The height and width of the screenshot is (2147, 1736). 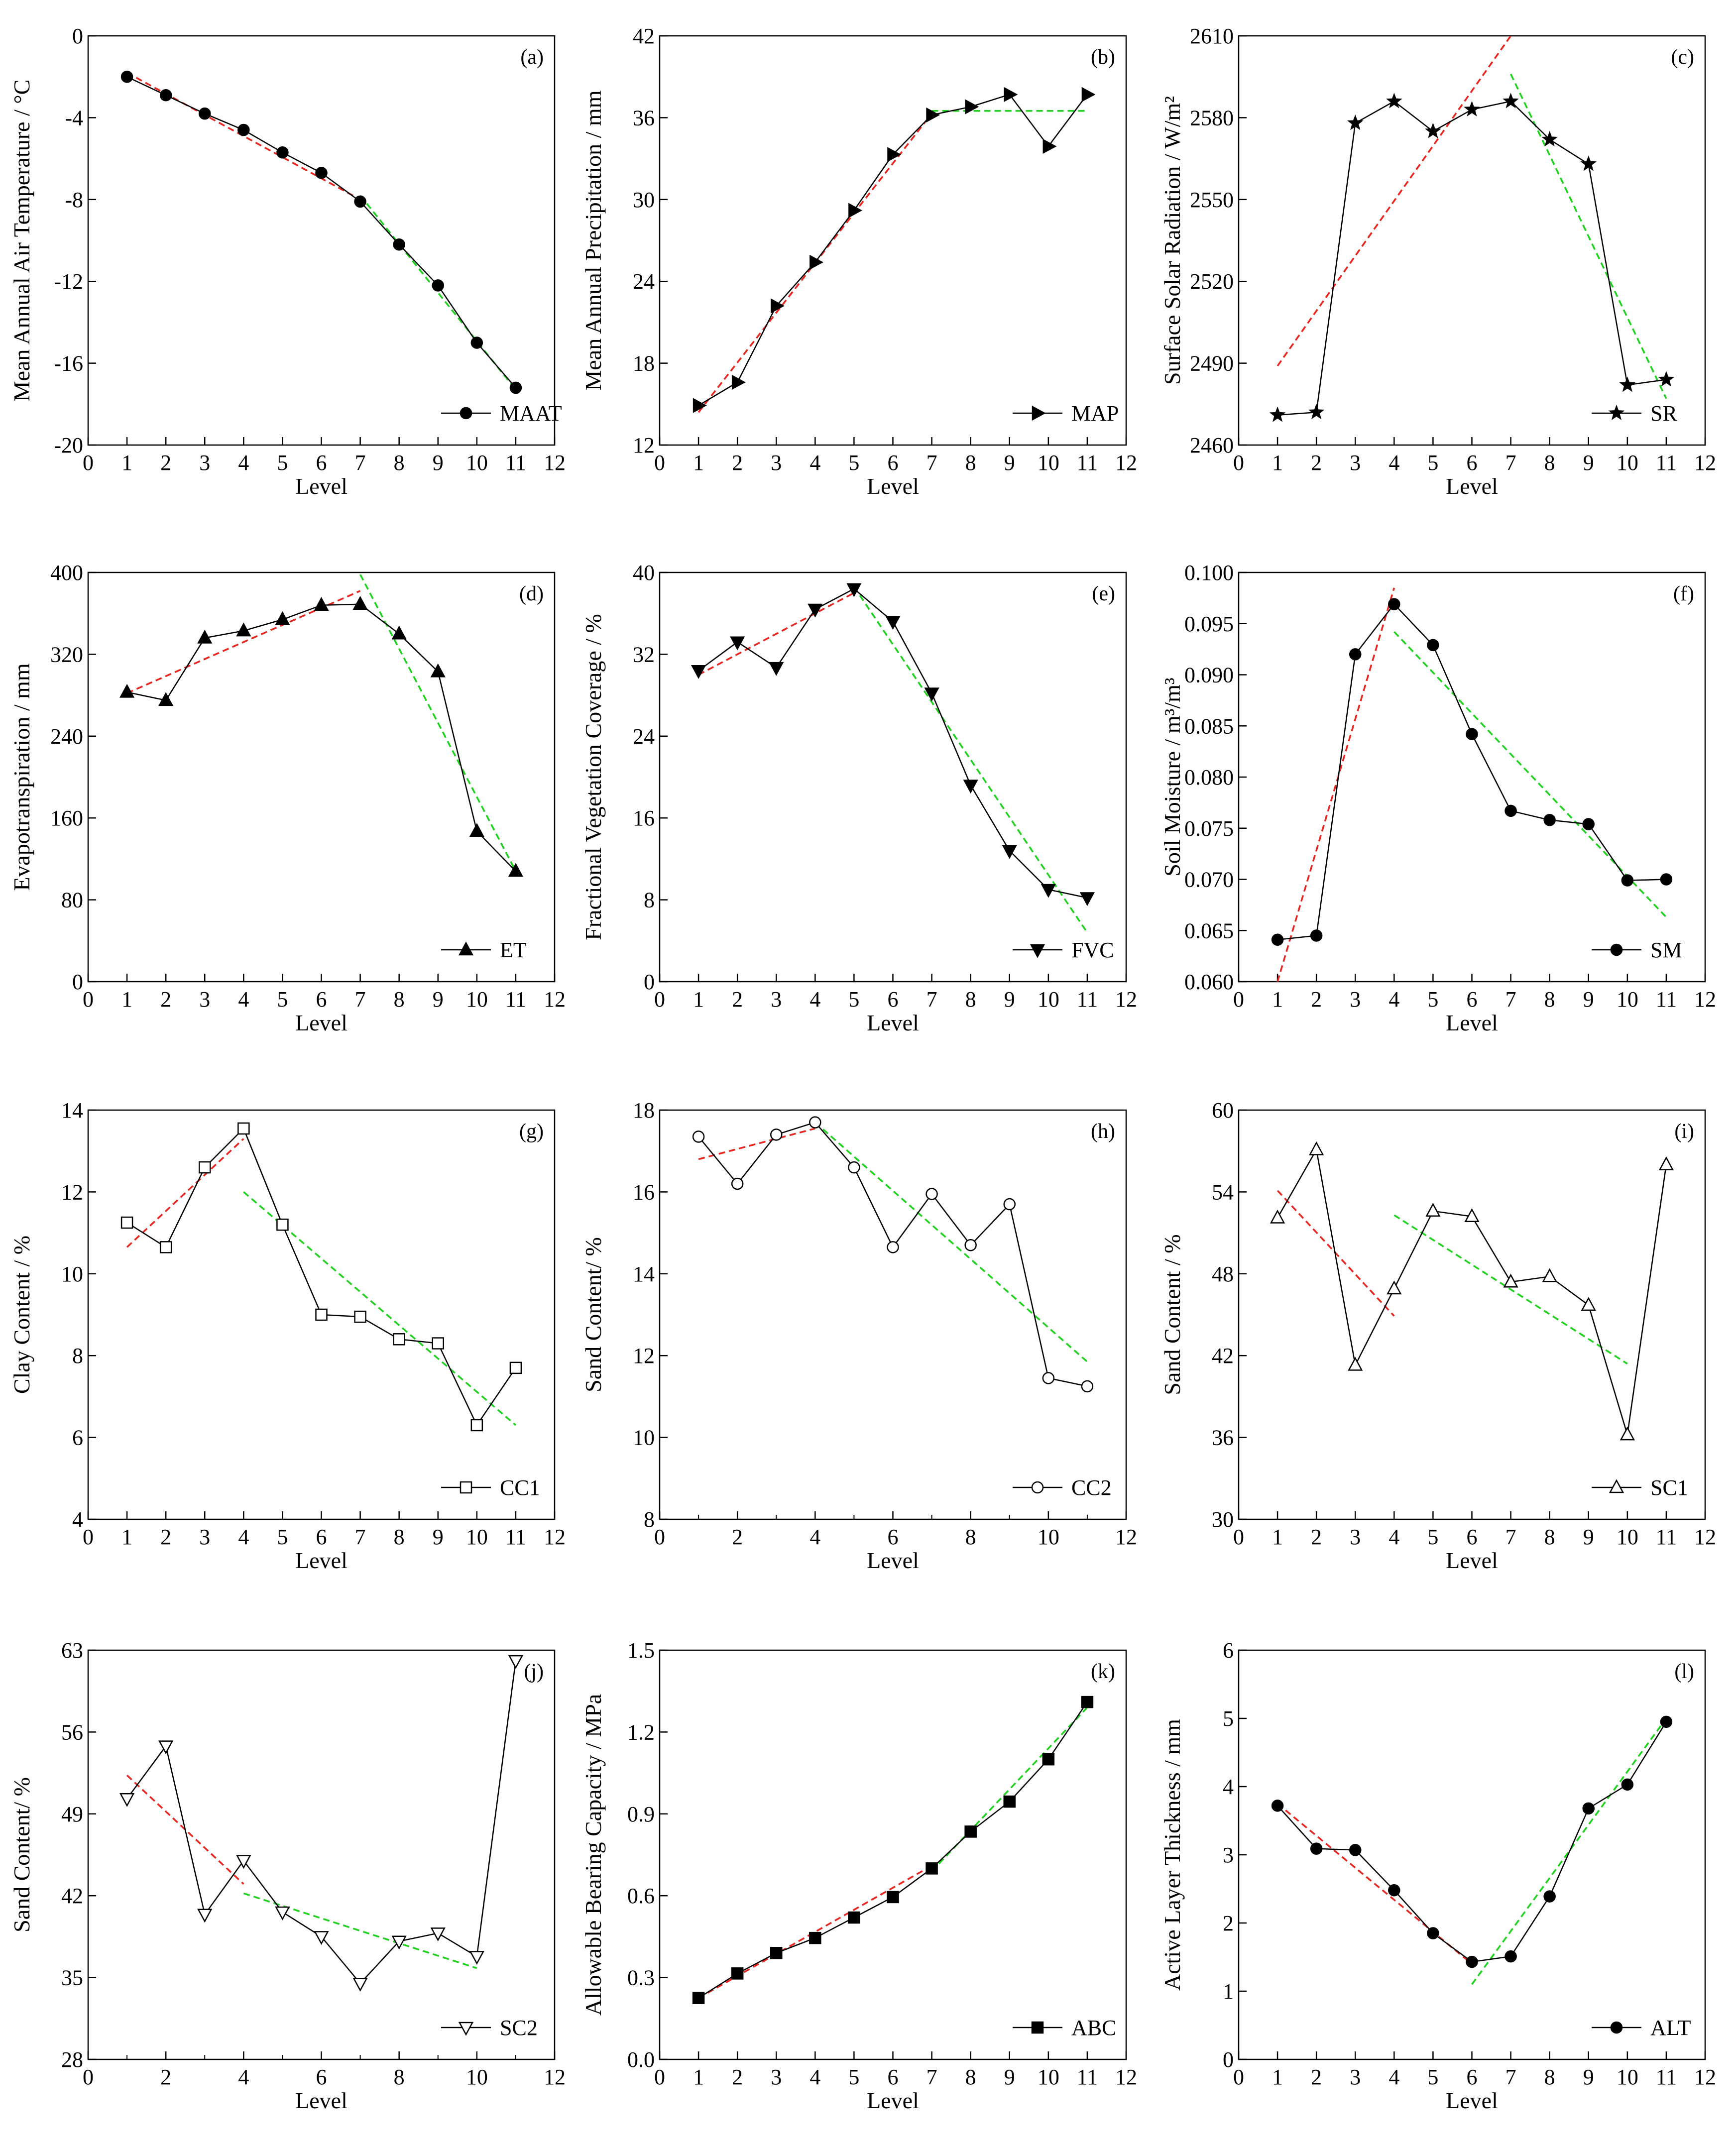 I want to click on panel-label: (g), so click(x=531, y=1131).